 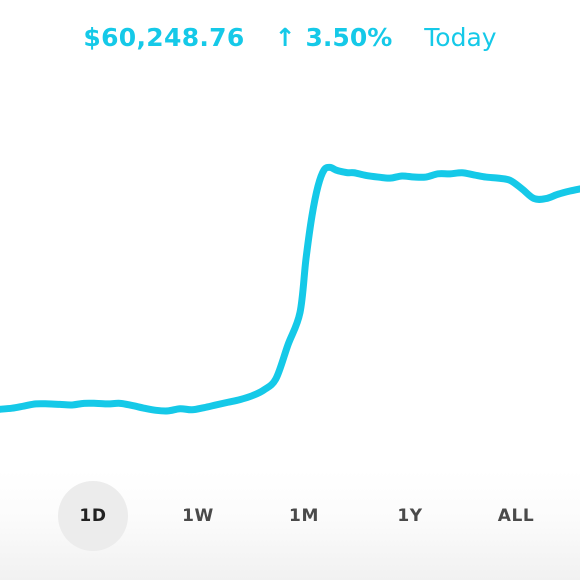 I want to click on price-change: ↑ 3.50%, so click(x=334, y=37).